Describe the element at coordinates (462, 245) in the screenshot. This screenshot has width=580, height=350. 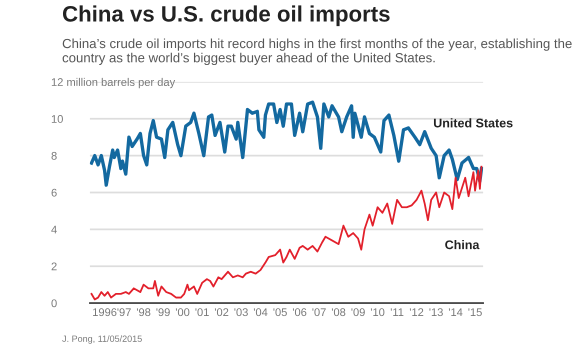
I see `text: China` at that location.